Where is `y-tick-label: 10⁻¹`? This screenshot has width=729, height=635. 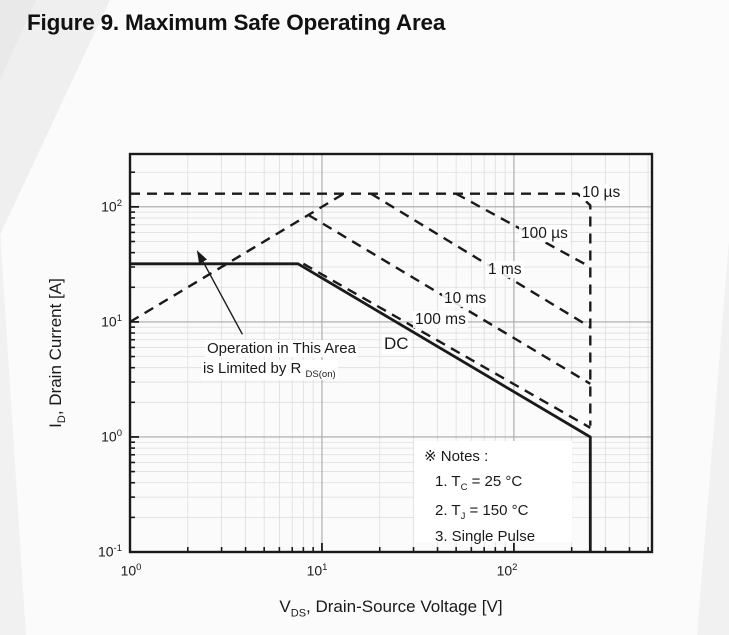 y-tick-label: 10⁻¹ is located at coordinates (109, 551).